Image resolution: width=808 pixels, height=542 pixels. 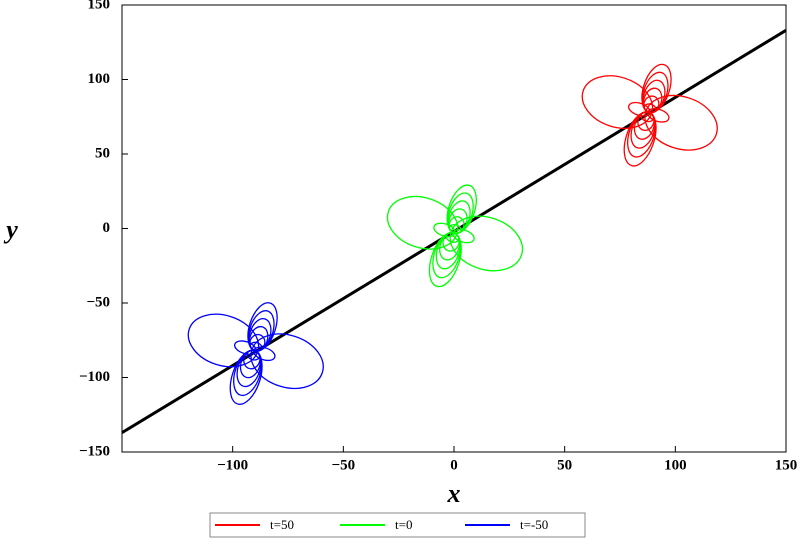 What do you see at coordinates (454, 465) in the screenshot?
I see `x-tick-label: 0` at bounding box center [454, 465].